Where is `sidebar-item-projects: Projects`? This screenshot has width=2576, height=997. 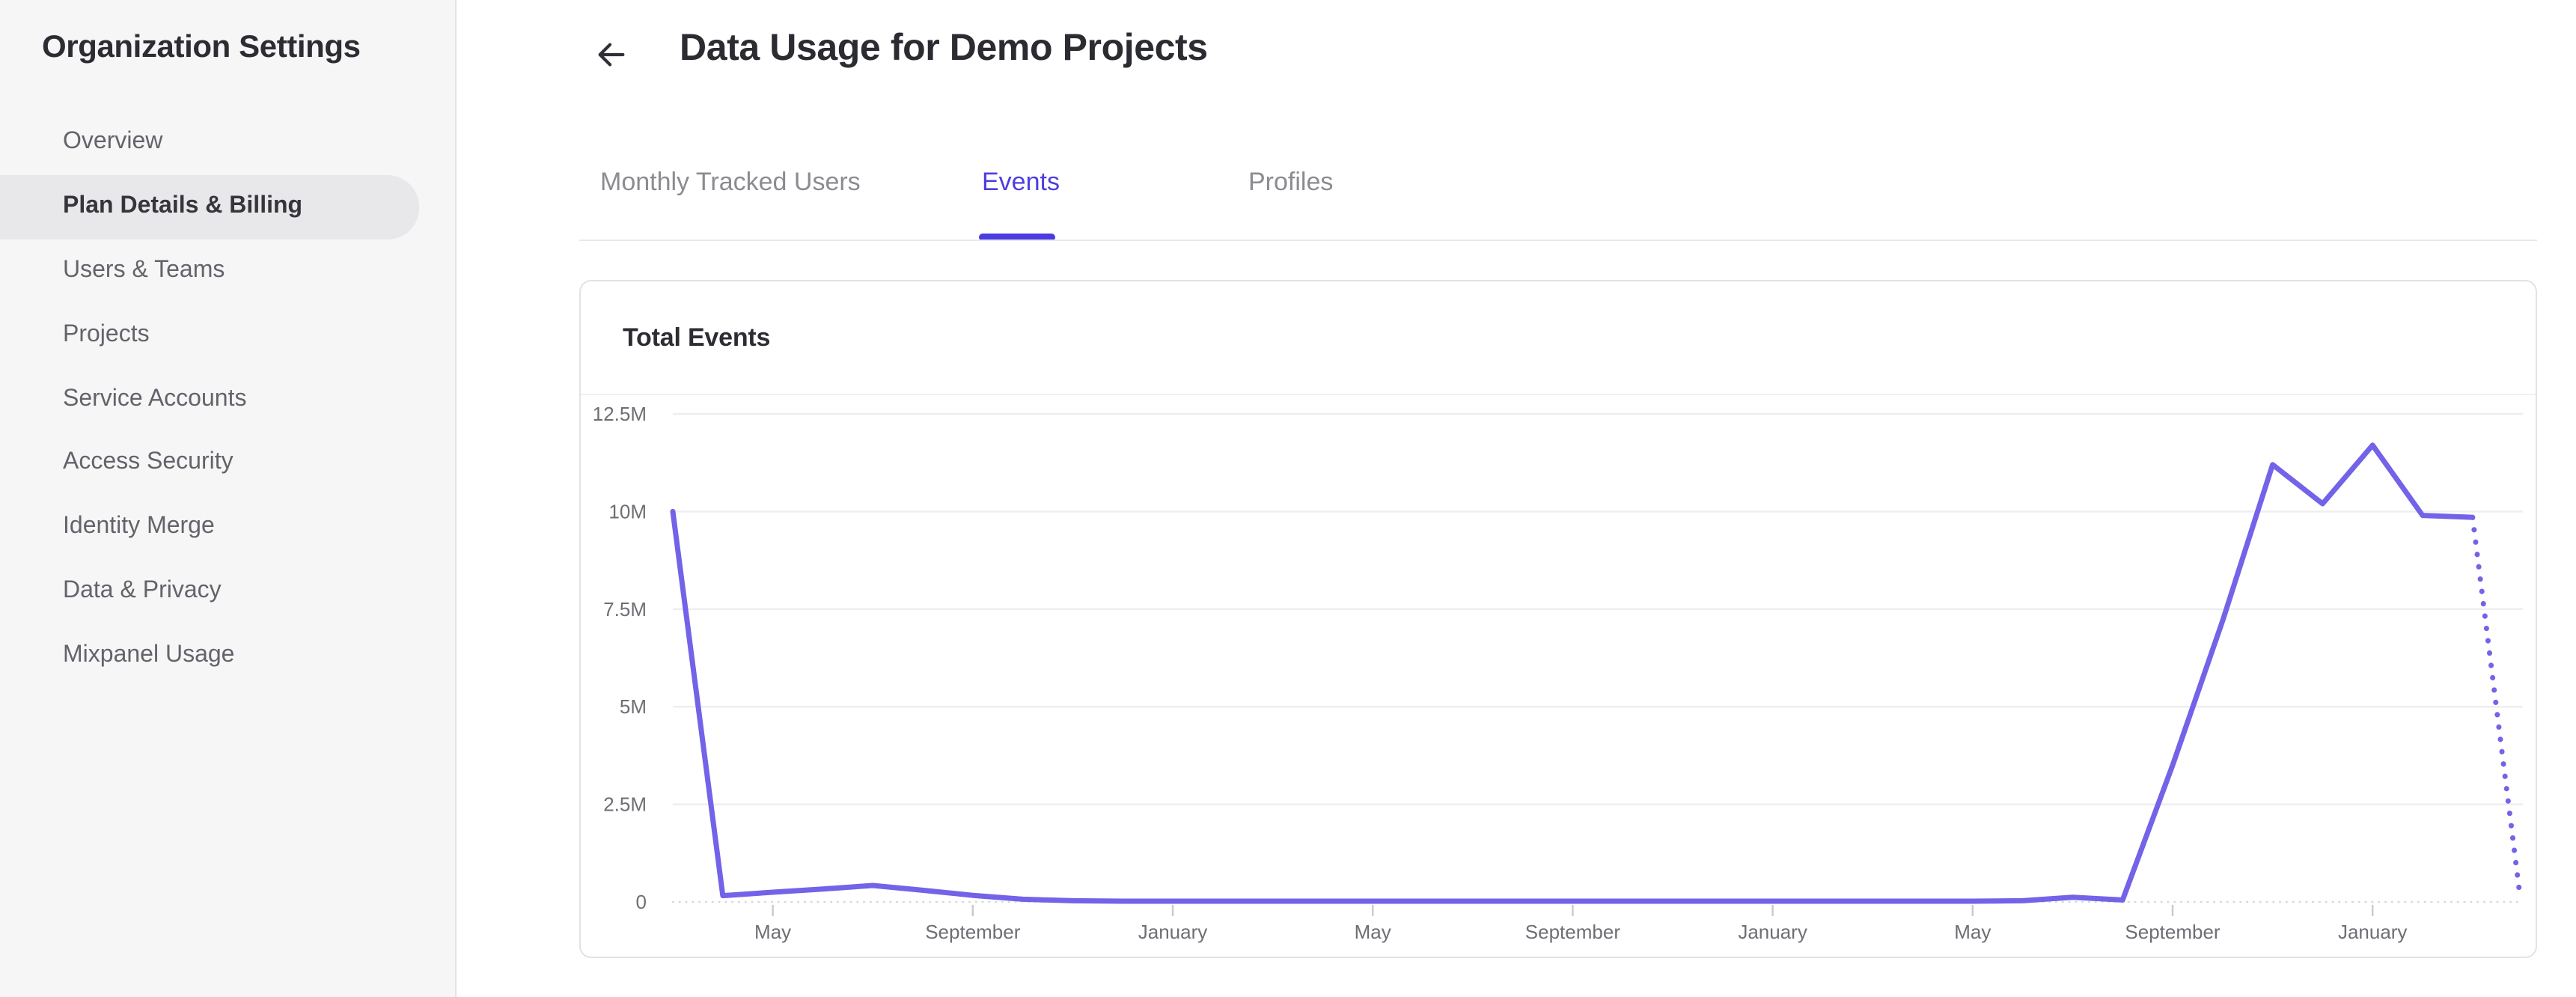
sidebar-item-projects: Projects is located at coordinates (107, 334).